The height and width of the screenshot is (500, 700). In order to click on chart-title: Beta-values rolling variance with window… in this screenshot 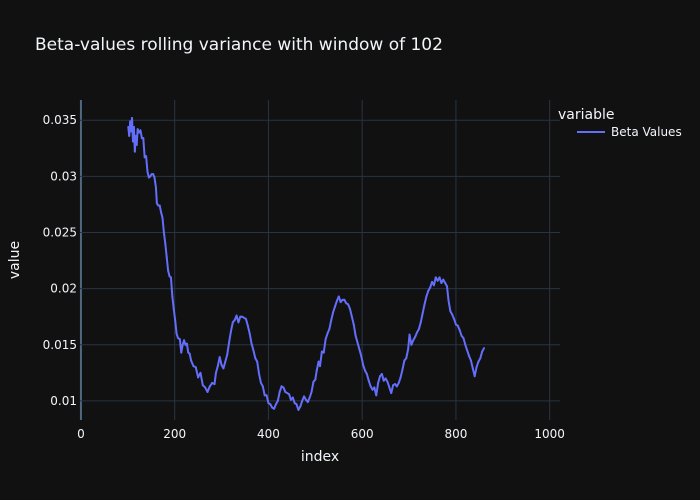, I will do `click(239, 45)`.